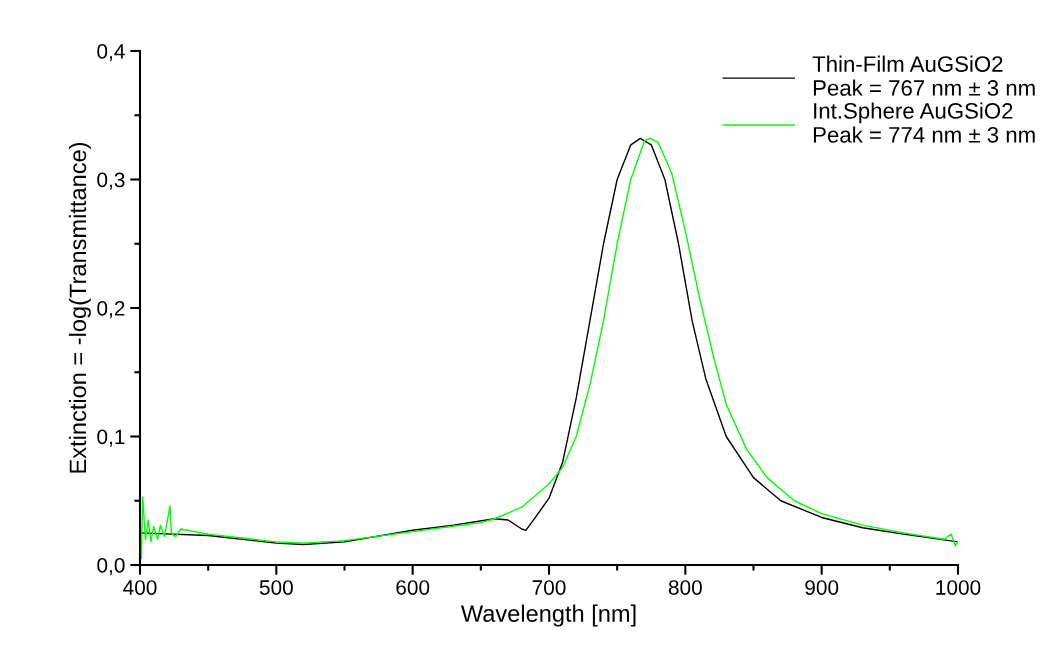  Describe the element at coordinates (685, 587) in the screenshot. I see `x-tick-label: 800` at that location.